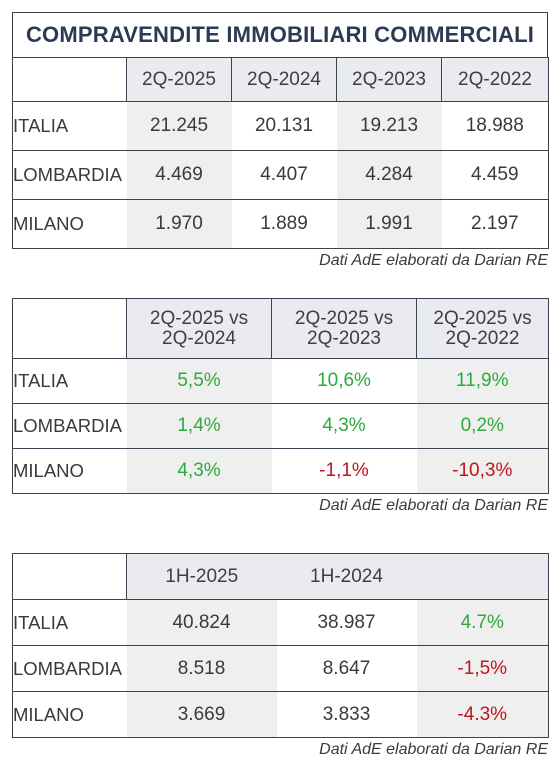 The height and width of the screenshot is (772, 560). I want to click on table-cell: -10,3%, so click(482, 471).